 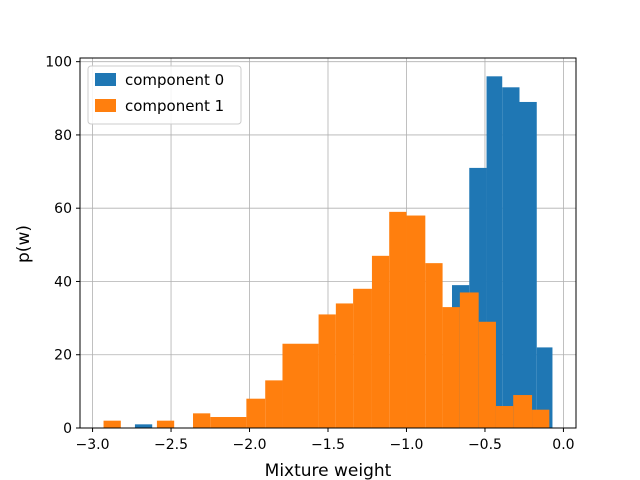 What do you see at coordinates (328, 470) in the screenshot?
I see `x-axis-title: Mixture weight` at bounding box center [328, 470].